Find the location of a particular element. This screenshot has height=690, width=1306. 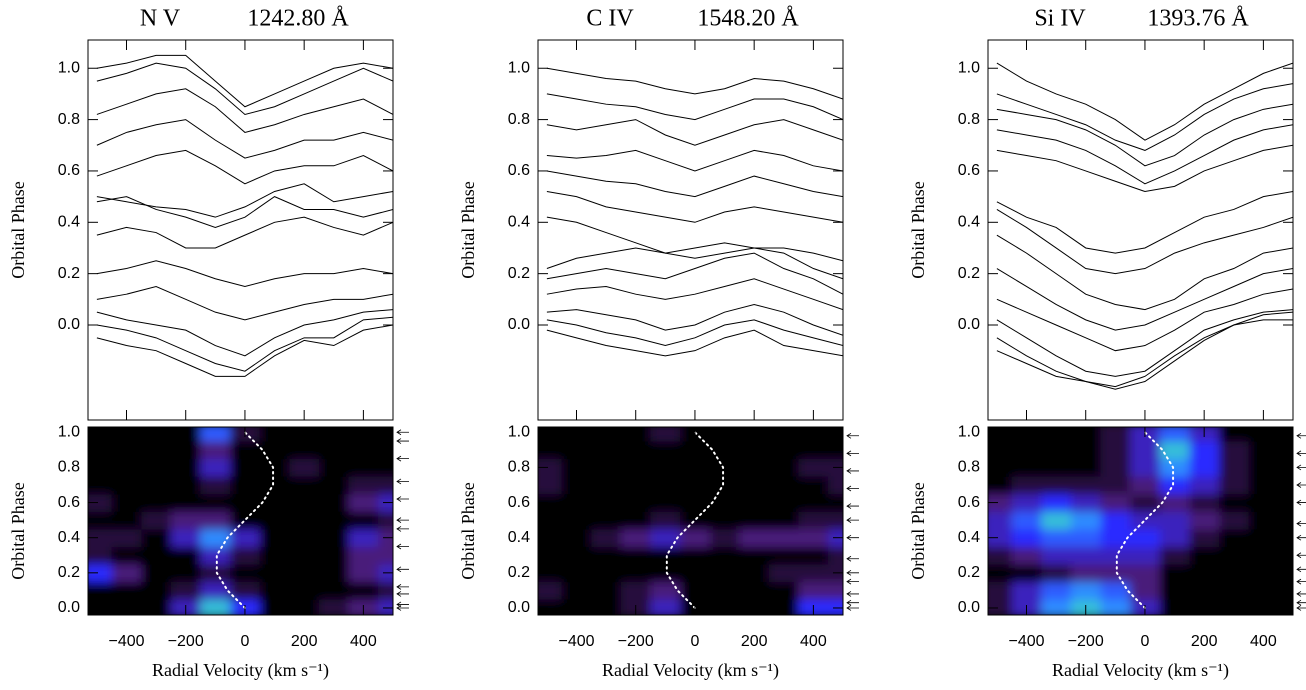

profiles is located at coordinates (694, 212).